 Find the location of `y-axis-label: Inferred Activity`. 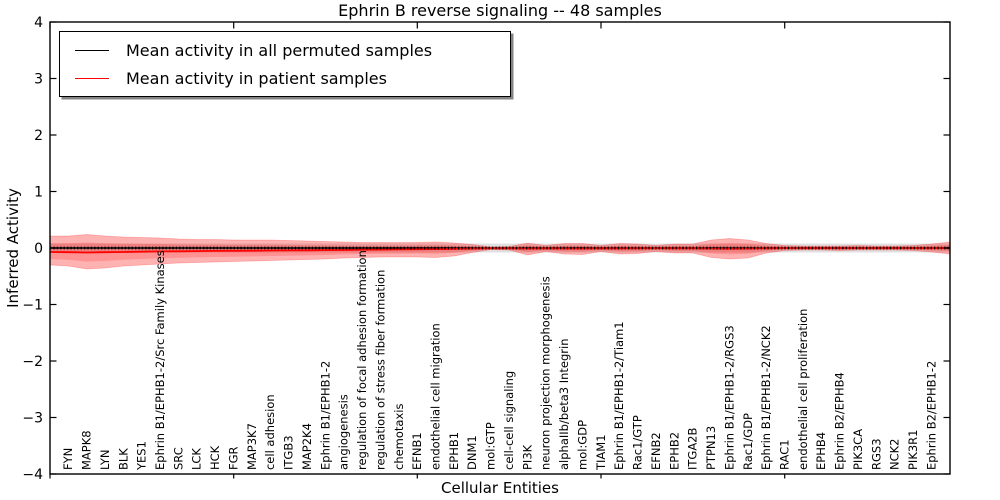

y-axis-label: Inferred Activity is located at coordinates (13, 248).